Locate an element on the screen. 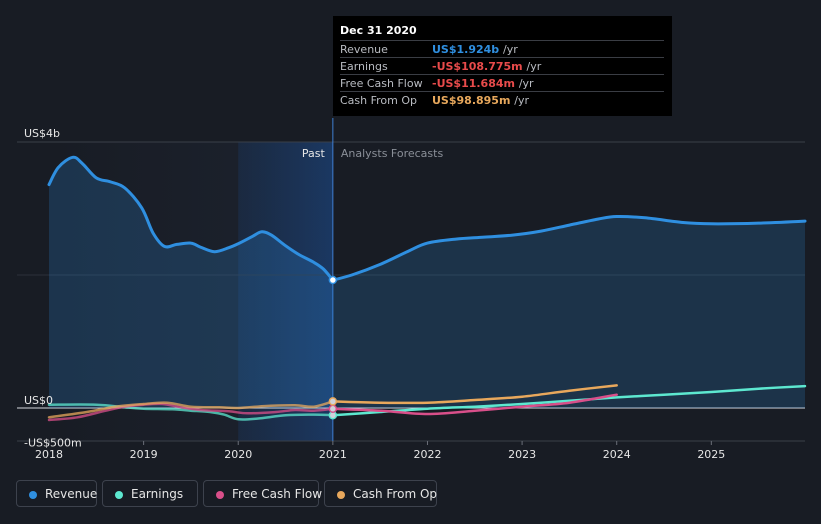 Image resolution: width=821 pixels, height=524 pixels. tooltip-label: Cash From Op is located at coordinates (379, 100).